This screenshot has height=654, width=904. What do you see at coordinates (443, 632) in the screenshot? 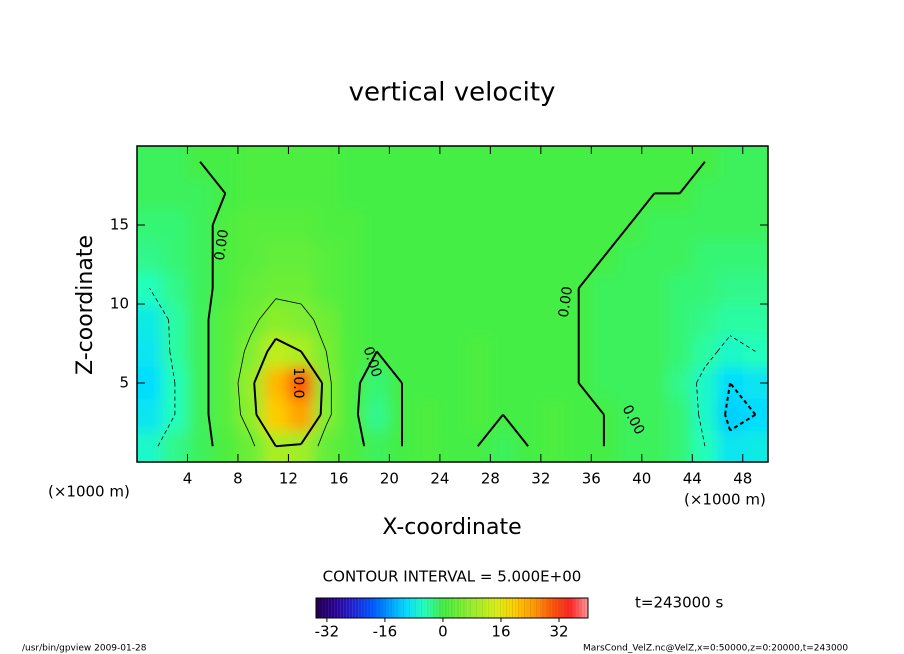
I see `colorbar-tick-label: 0` at bounding box center [443, 632].